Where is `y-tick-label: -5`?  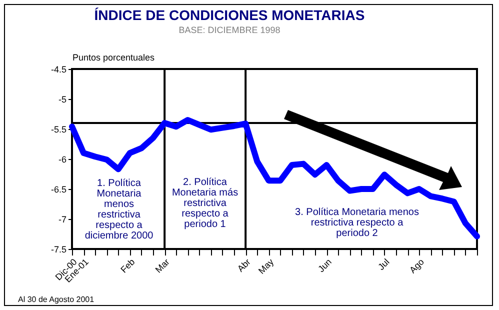
y-tick-label: -5 is located at coordinates (62, 99).